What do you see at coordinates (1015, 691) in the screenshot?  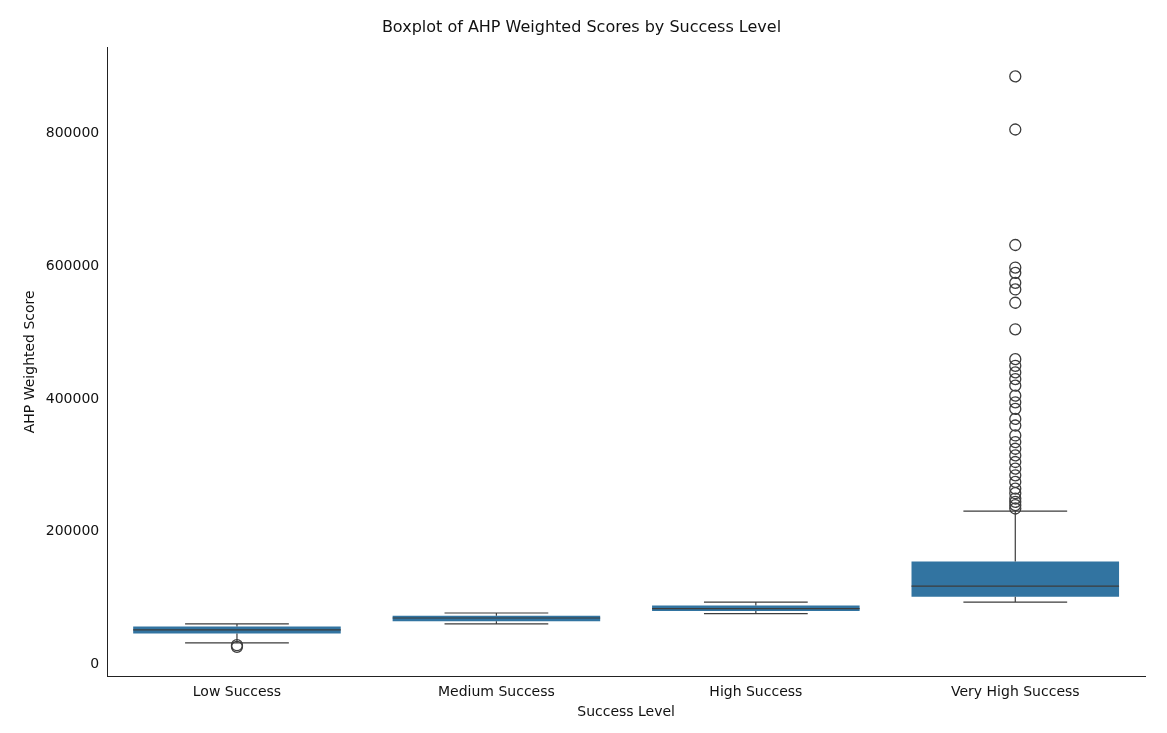 I see `x-tick-label: Very High Success` at bounding box center [1015, 691].